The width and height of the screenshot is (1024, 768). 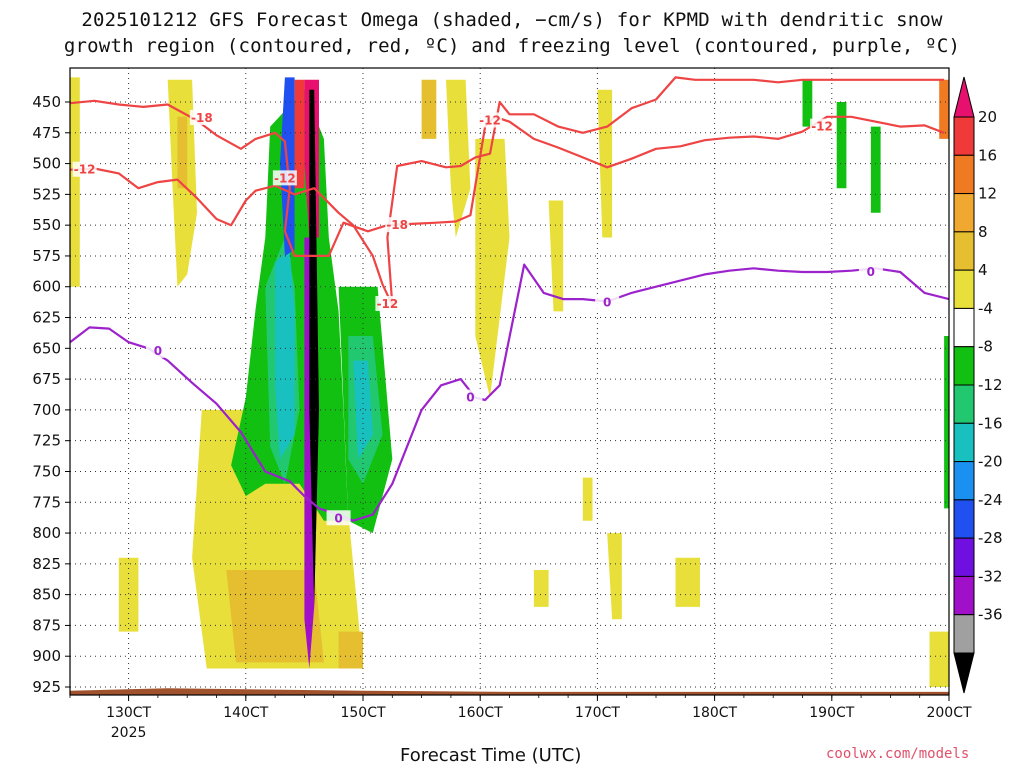 What do you see at coordinates (46, 410) in the screenshot?
I see `y-tick-label-700: 700` at bounding box center [46, 410].